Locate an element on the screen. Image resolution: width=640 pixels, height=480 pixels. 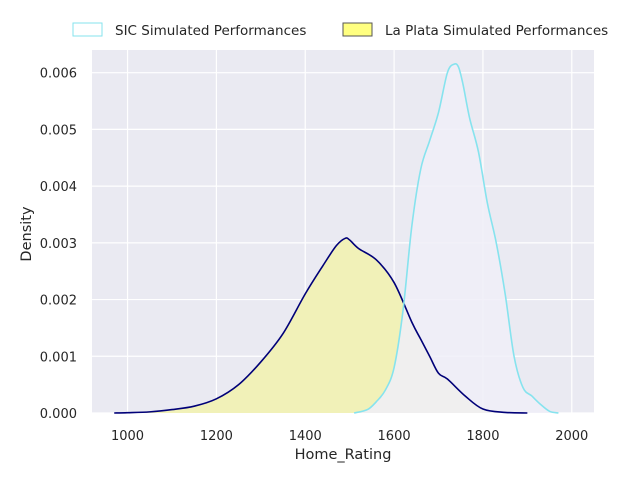
y-ticks: 0.000 0.001 0.002 0.003 0.004 0.005 0.006 is located at coordinates (58, 244).